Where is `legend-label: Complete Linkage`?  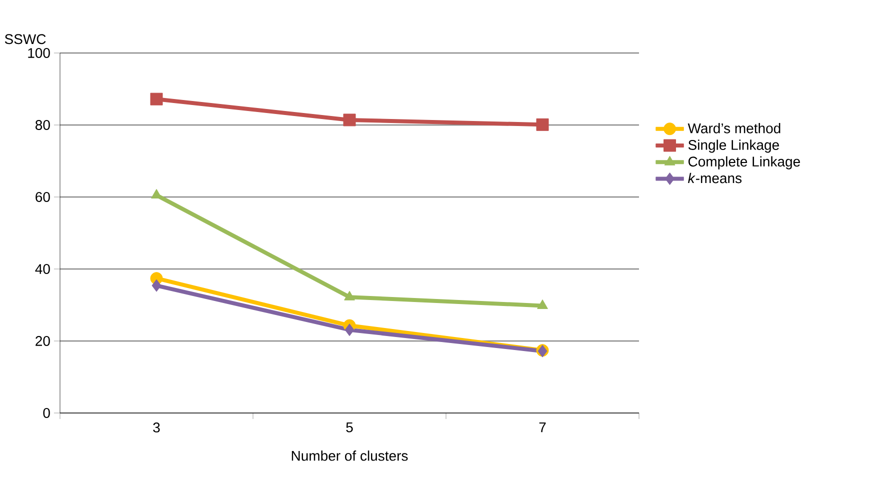 legend-label: Complete Linkage is located at coordinates (744, 163).